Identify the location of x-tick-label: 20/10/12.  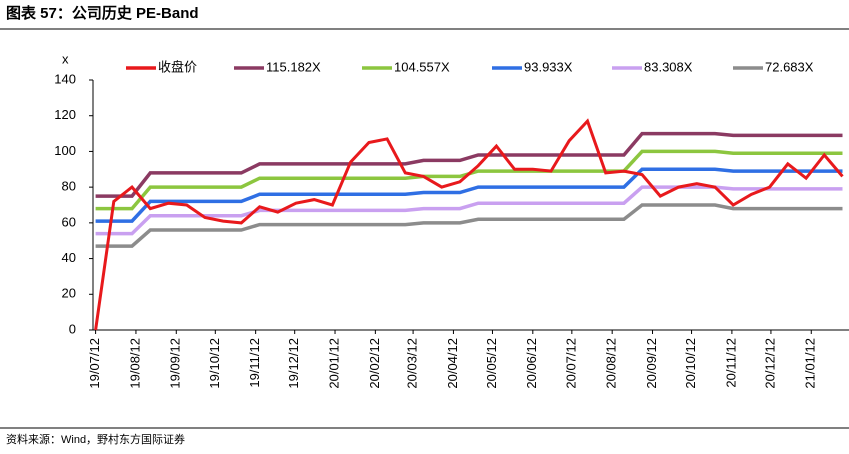
(690, 363).